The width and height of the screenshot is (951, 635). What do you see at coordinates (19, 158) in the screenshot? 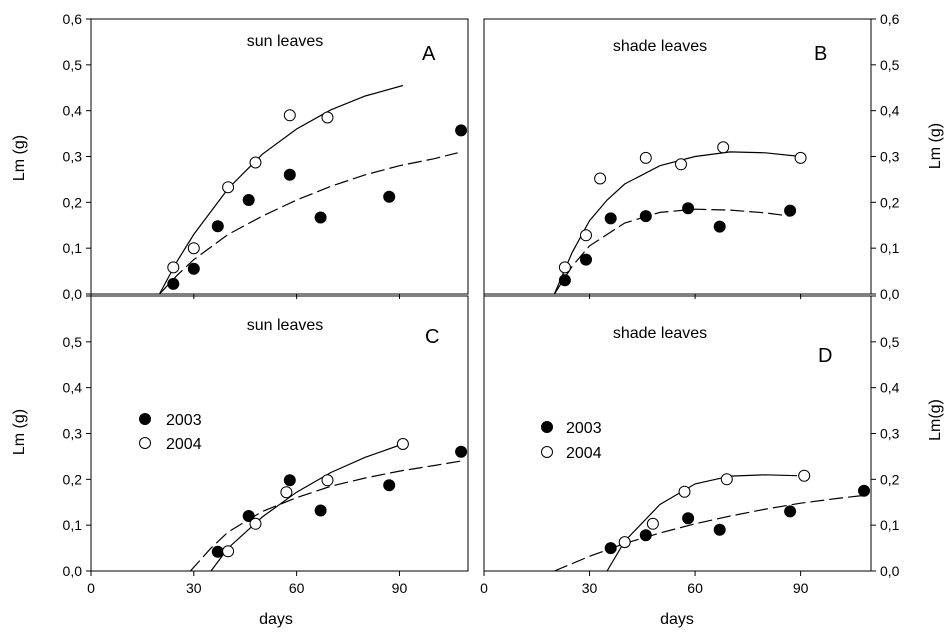
I see `y-axis-title-a: Lm (g)` at bounding box center [19, 158].